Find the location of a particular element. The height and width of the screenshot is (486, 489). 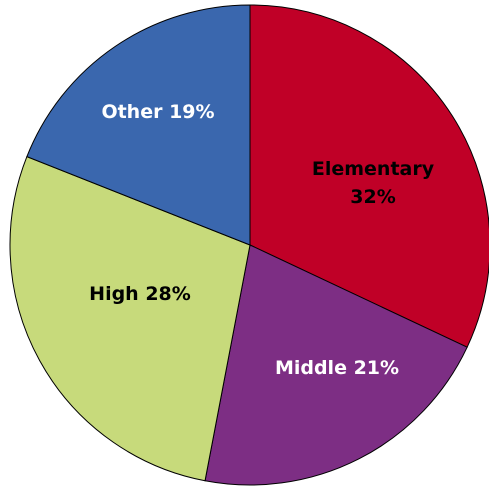

slice-label-high: High 28% is located at coordinates (140, 294).